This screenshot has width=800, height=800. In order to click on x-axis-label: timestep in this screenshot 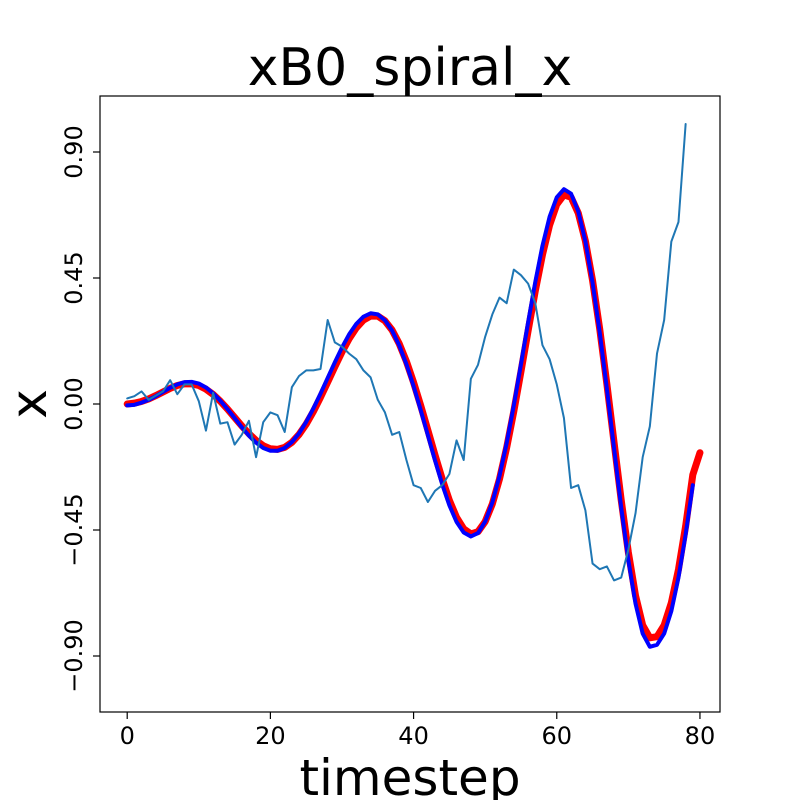, I will do `click(409, 774)`.